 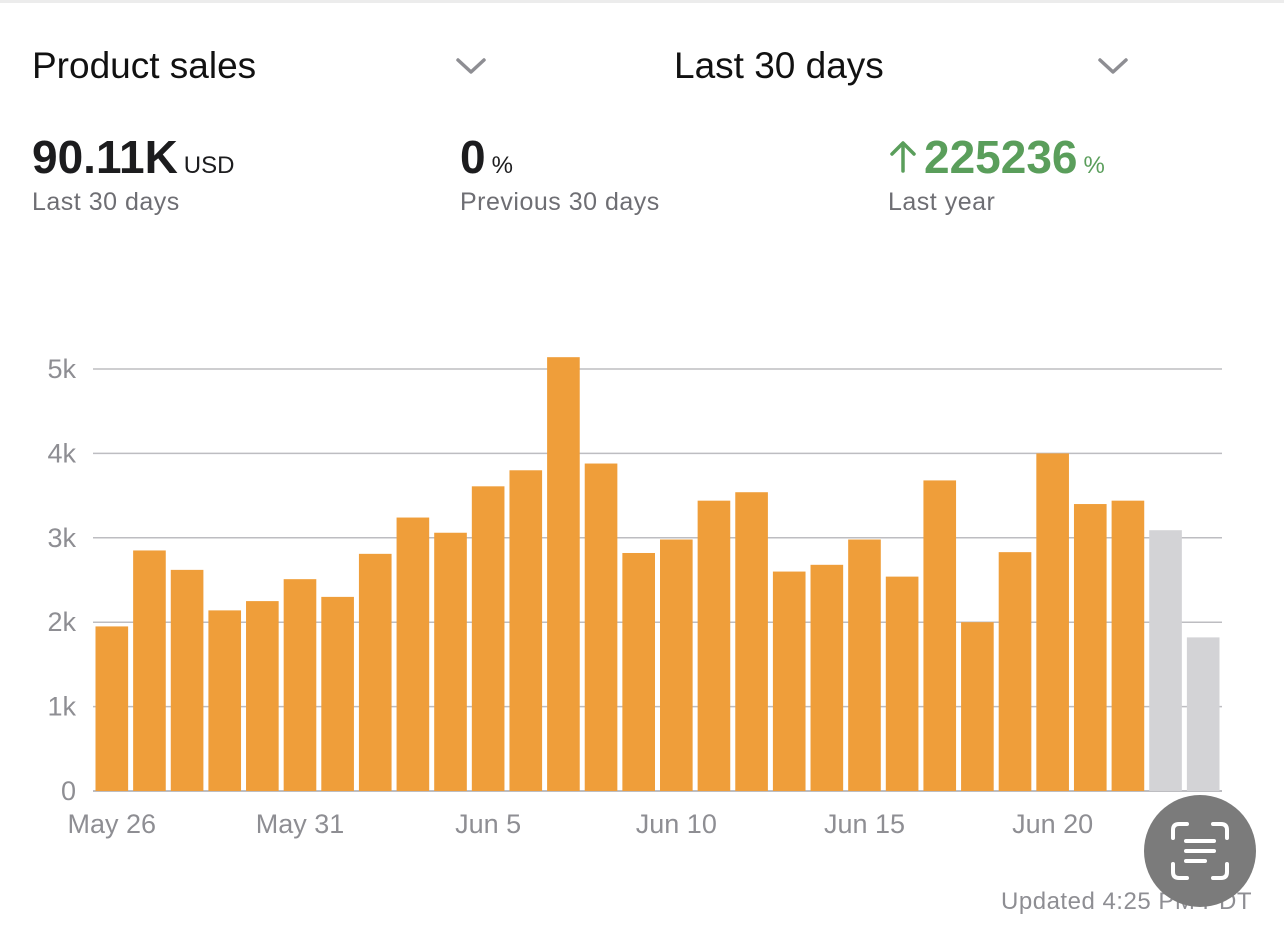 I want to click on date-range-dropdown-label: Last 30 days, so click(x=779, y=65).